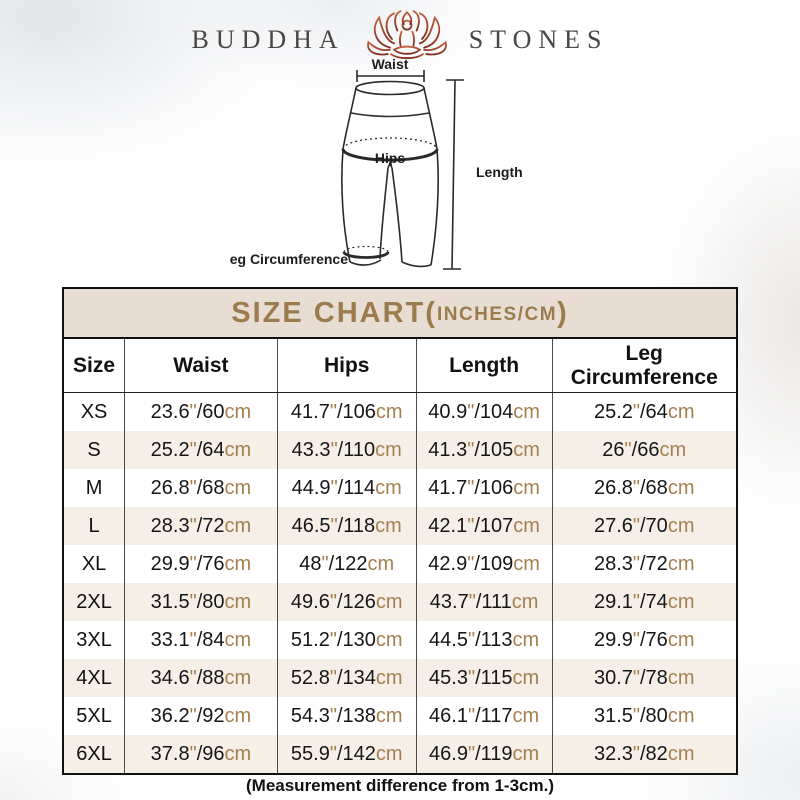  What do you see at coordinates (268, 39) in the screenshot?
I see `brand-name-left: BUDDHA` at bounding box center [268, 39].